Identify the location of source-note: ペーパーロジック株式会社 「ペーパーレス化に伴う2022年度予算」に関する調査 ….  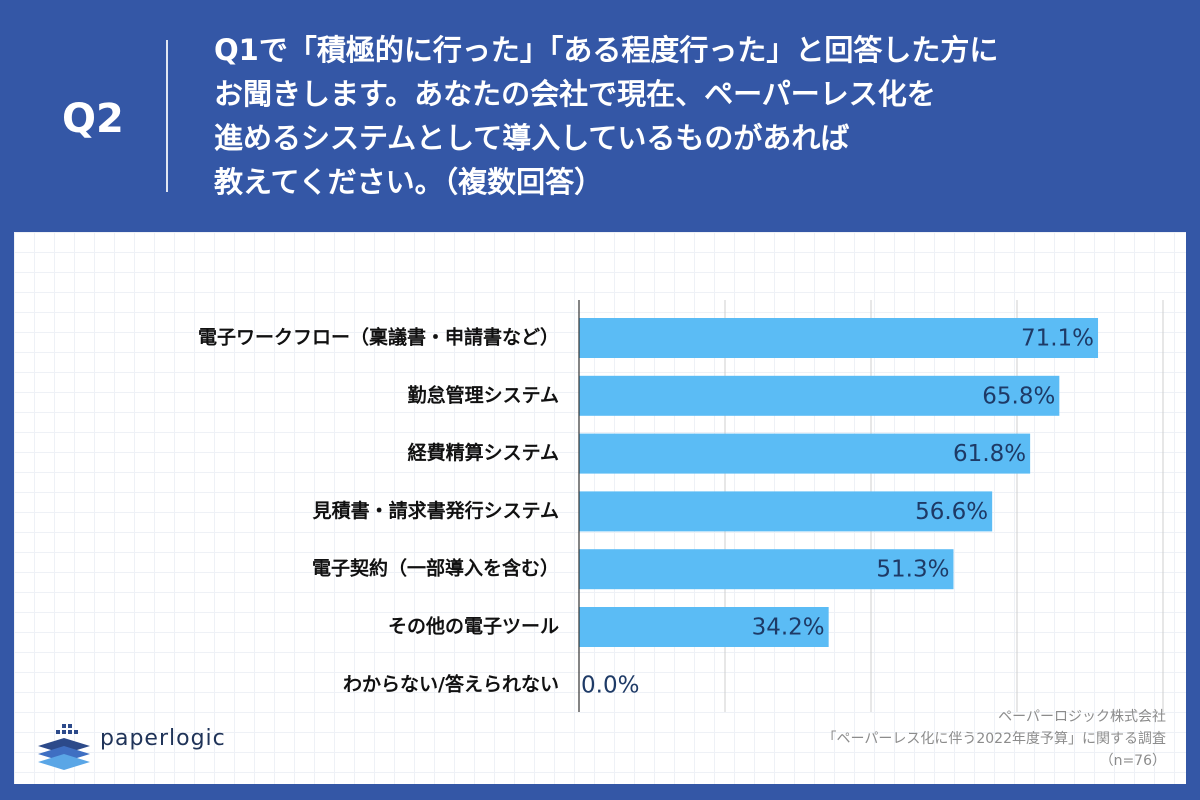
(995, 739).